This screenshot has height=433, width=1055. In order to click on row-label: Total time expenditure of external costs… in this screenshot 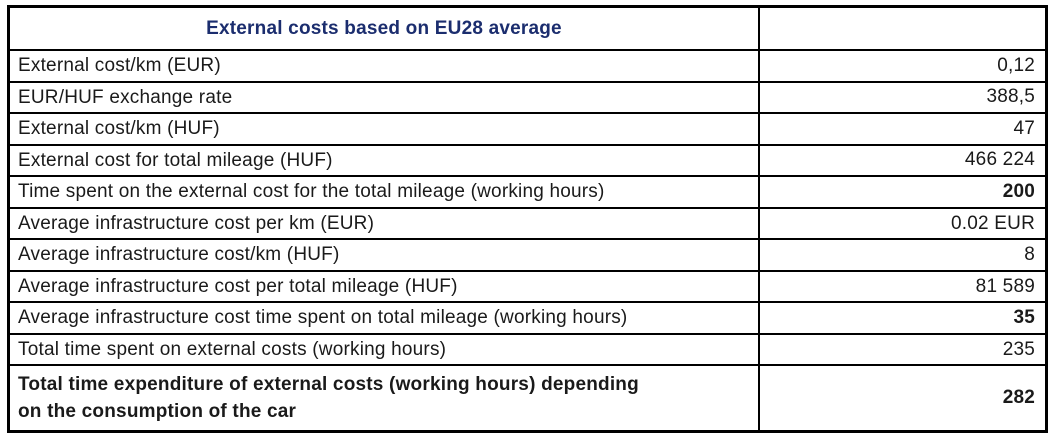, I will do `click(383, 398)`.